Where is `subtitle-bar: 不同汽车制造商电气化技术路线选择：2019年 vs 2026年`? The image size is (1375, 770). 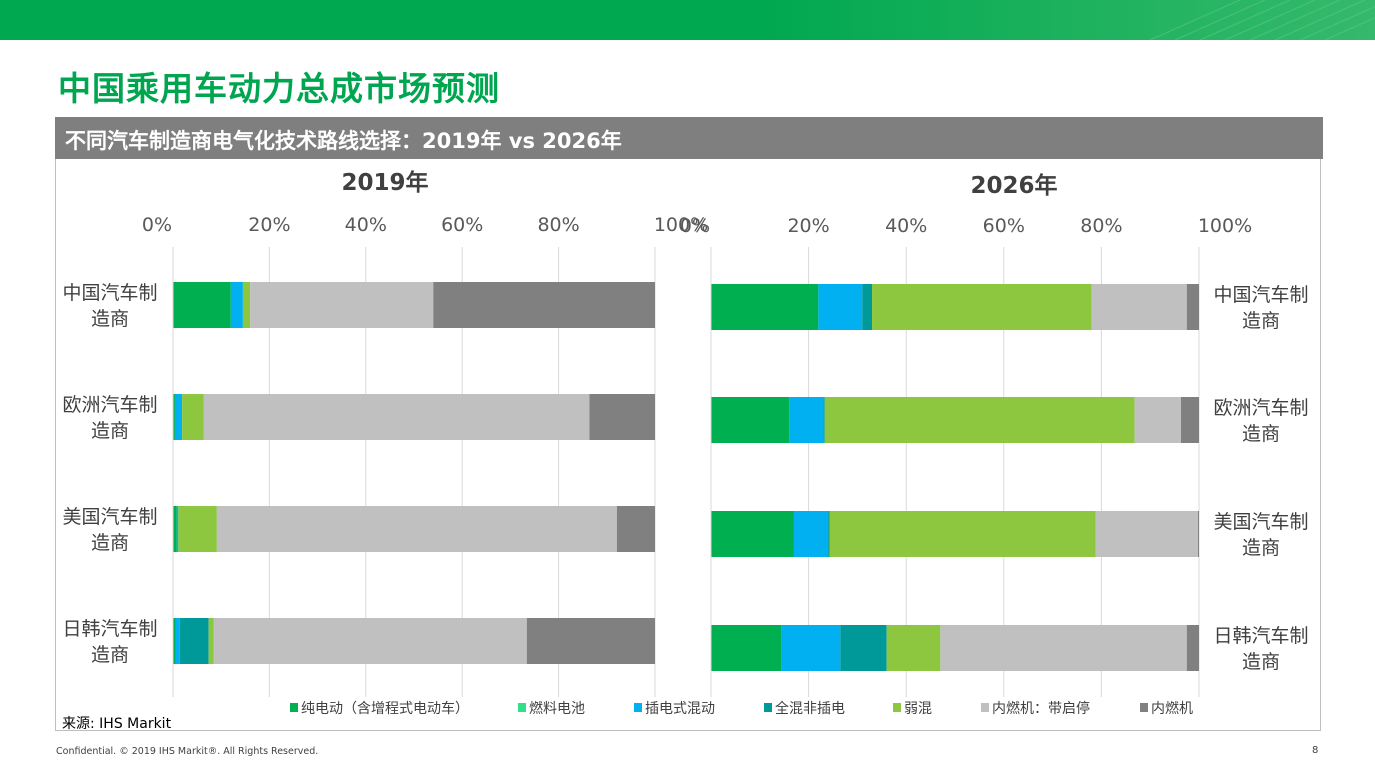
subtitle-bar: 不同汽车制造商电气化技术路线选择：2019年 vs 2026年 is located at coordinates (689, 138).